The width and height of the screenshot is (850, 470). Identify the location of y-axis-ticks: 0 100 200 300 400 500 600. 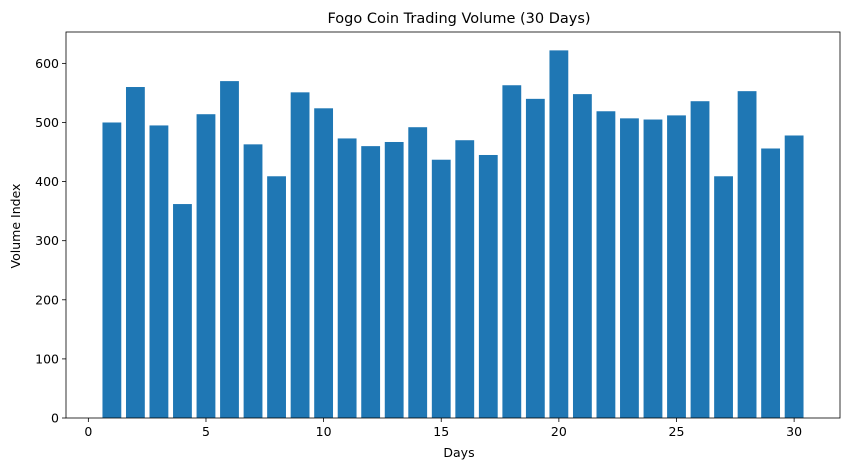
(50, 241).